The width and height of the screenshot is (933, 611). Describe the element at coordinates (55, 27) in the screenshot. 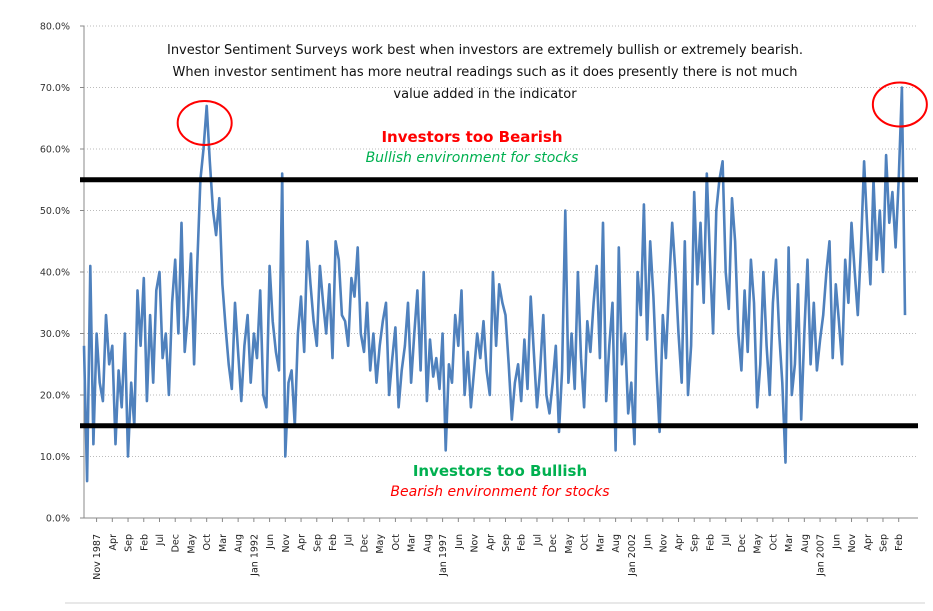

I see `y-tick-label: 80.0%` at that location.